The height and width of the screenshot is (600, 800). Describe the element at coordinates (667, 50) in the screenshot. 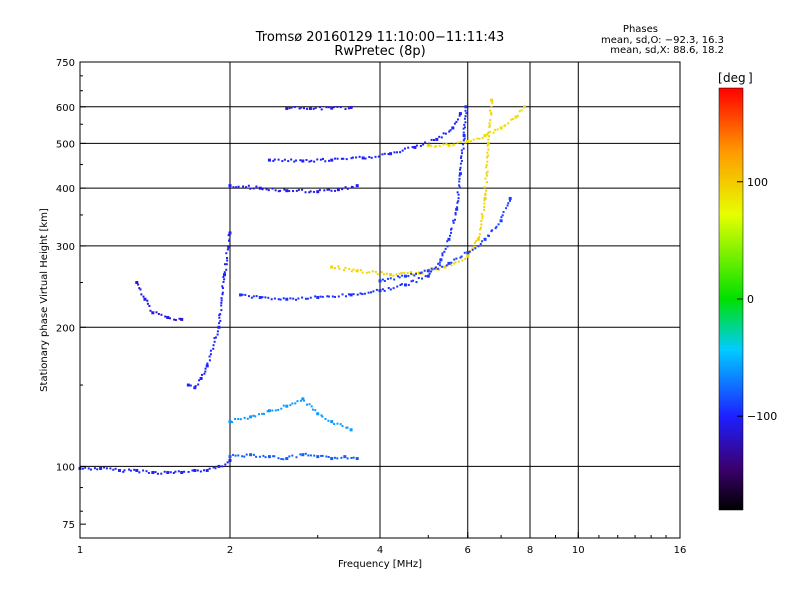

I see `phase-summary-x: mean, sd,X: 88.6, 18.2` at that location.